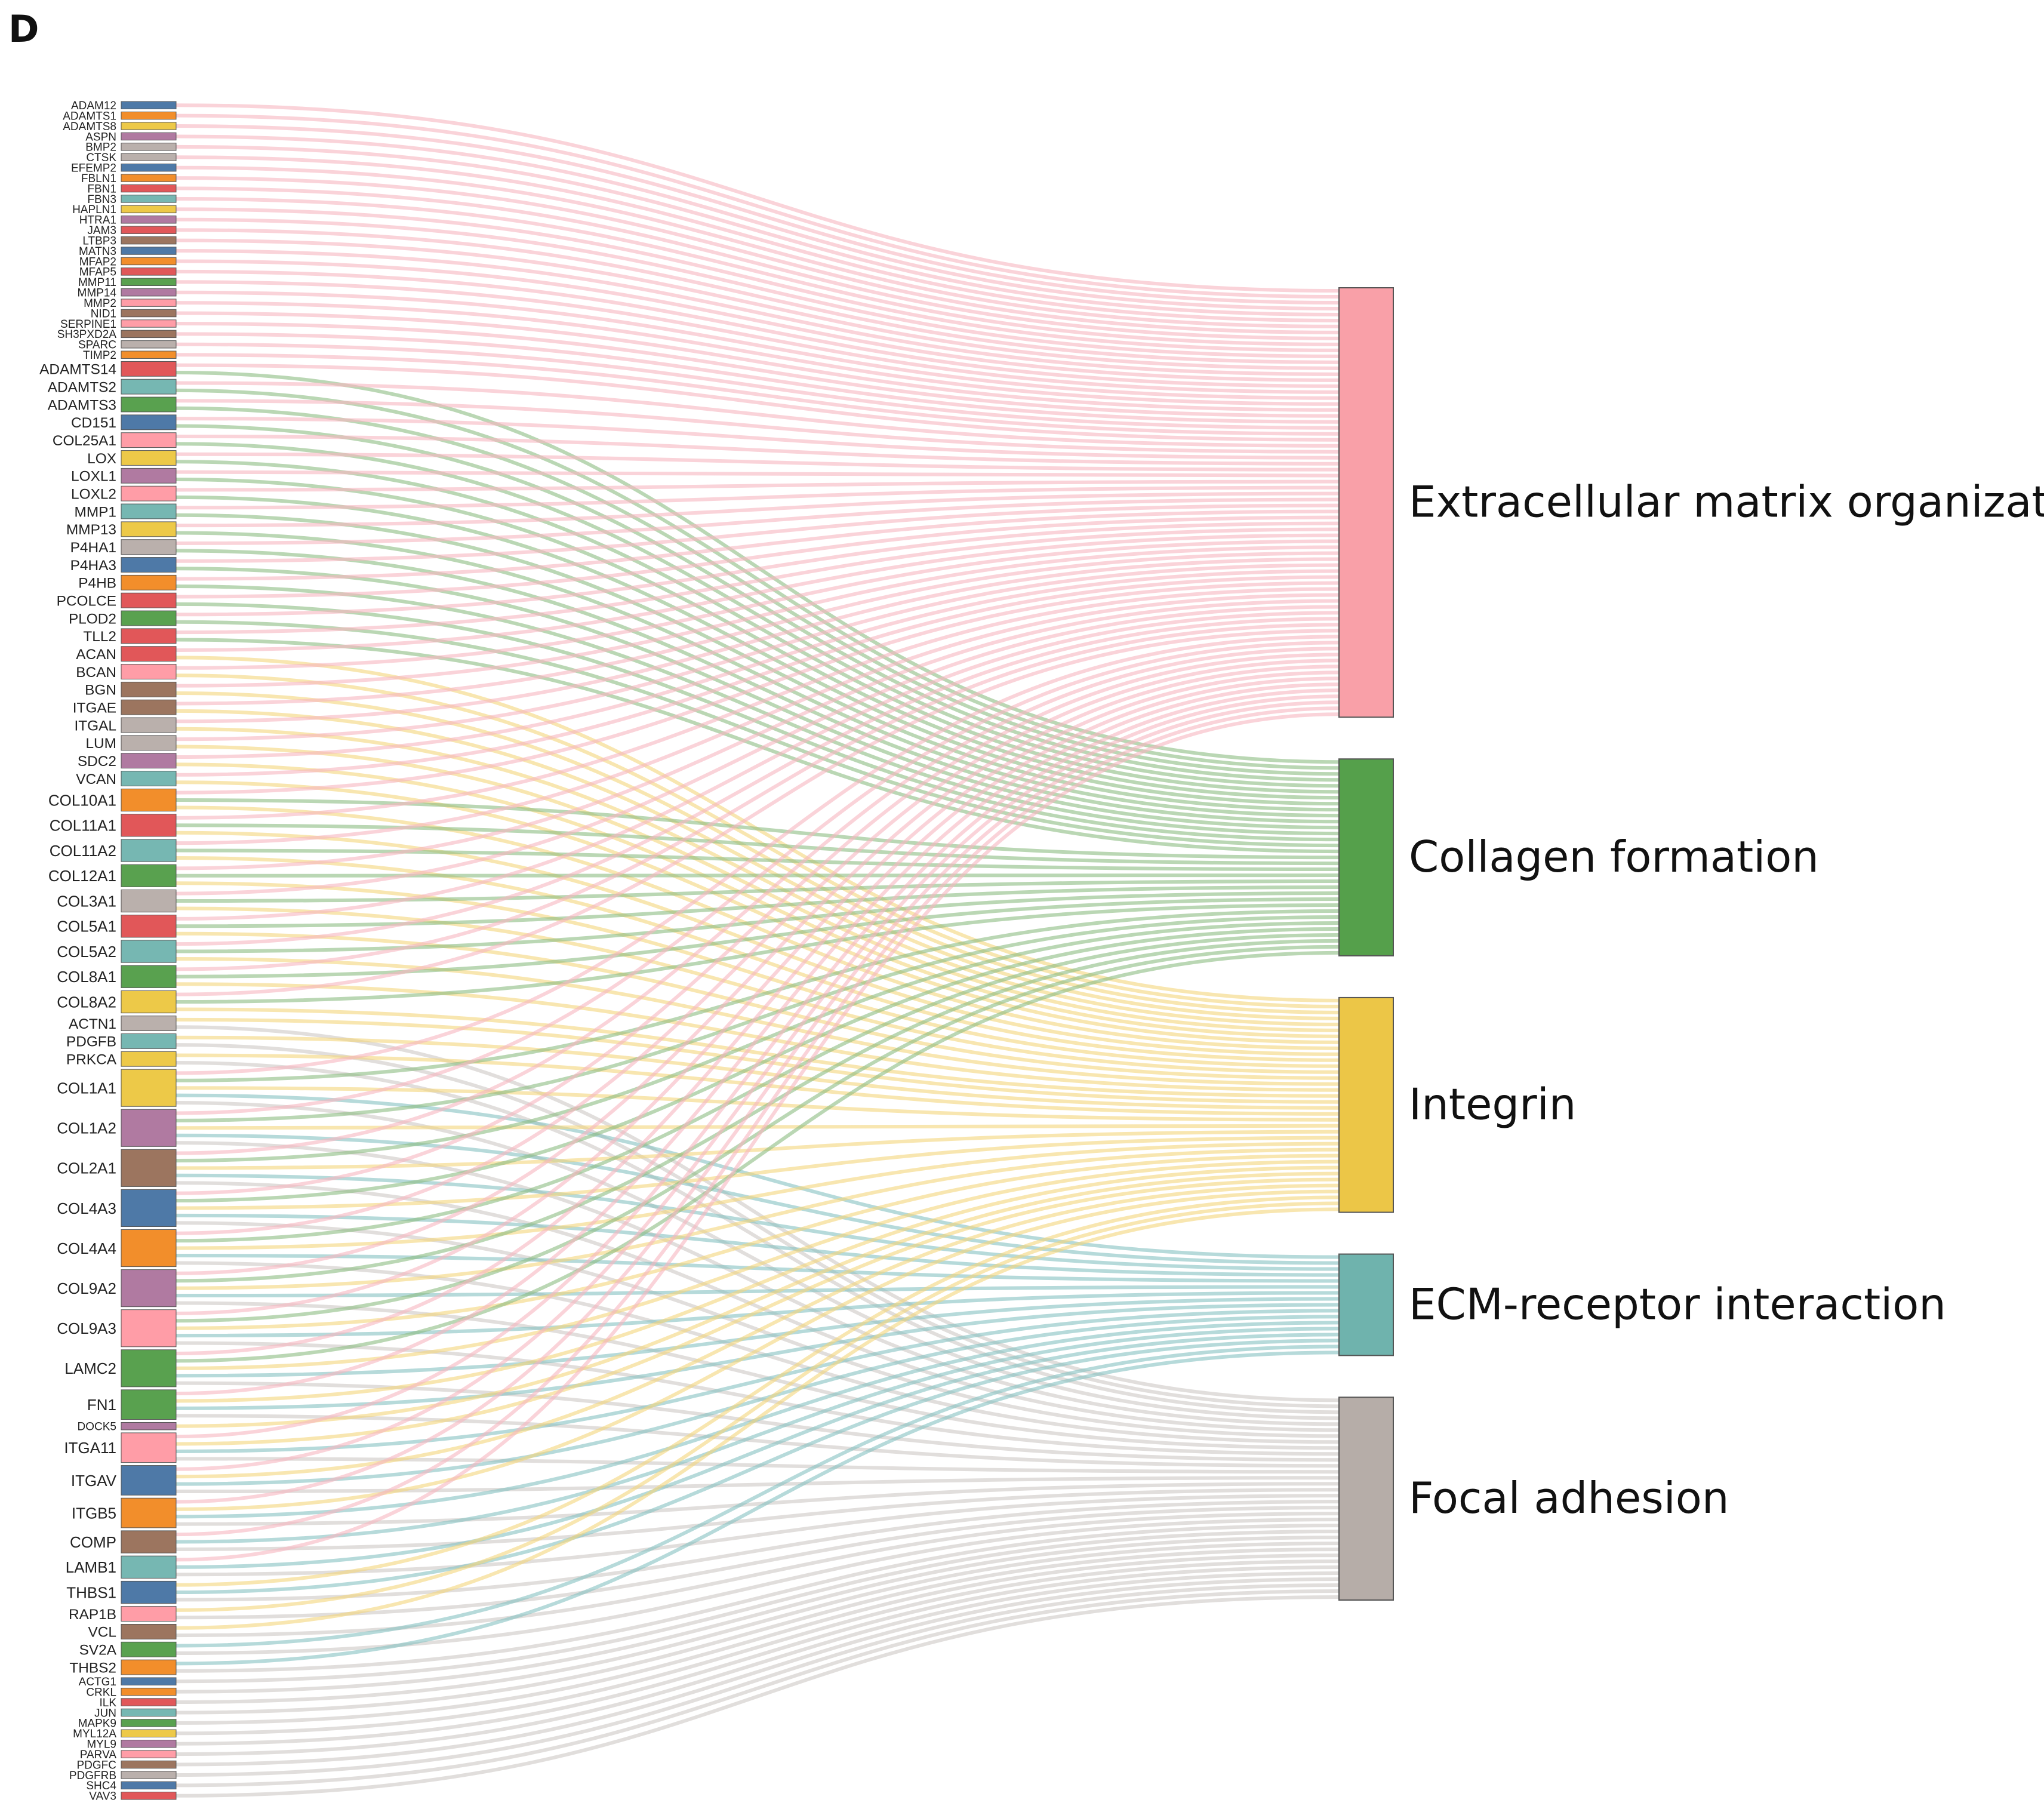  I want to click on link-myl12a-focal-adhesion, so click(758, 1648).